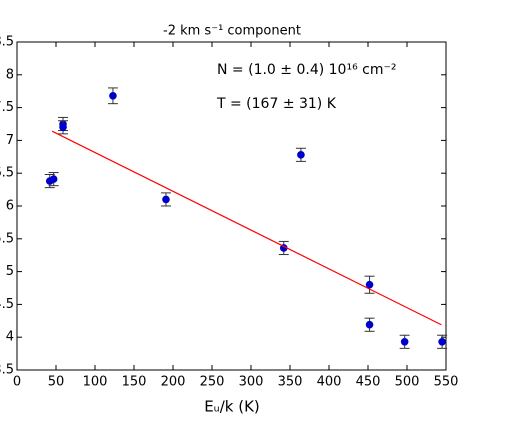  Describe the element at coordinates (306, 70) in the screenshot. I see `annotation: N = (1.0 ± 0.4) 10¹⁶ cm⁻²` at that location.